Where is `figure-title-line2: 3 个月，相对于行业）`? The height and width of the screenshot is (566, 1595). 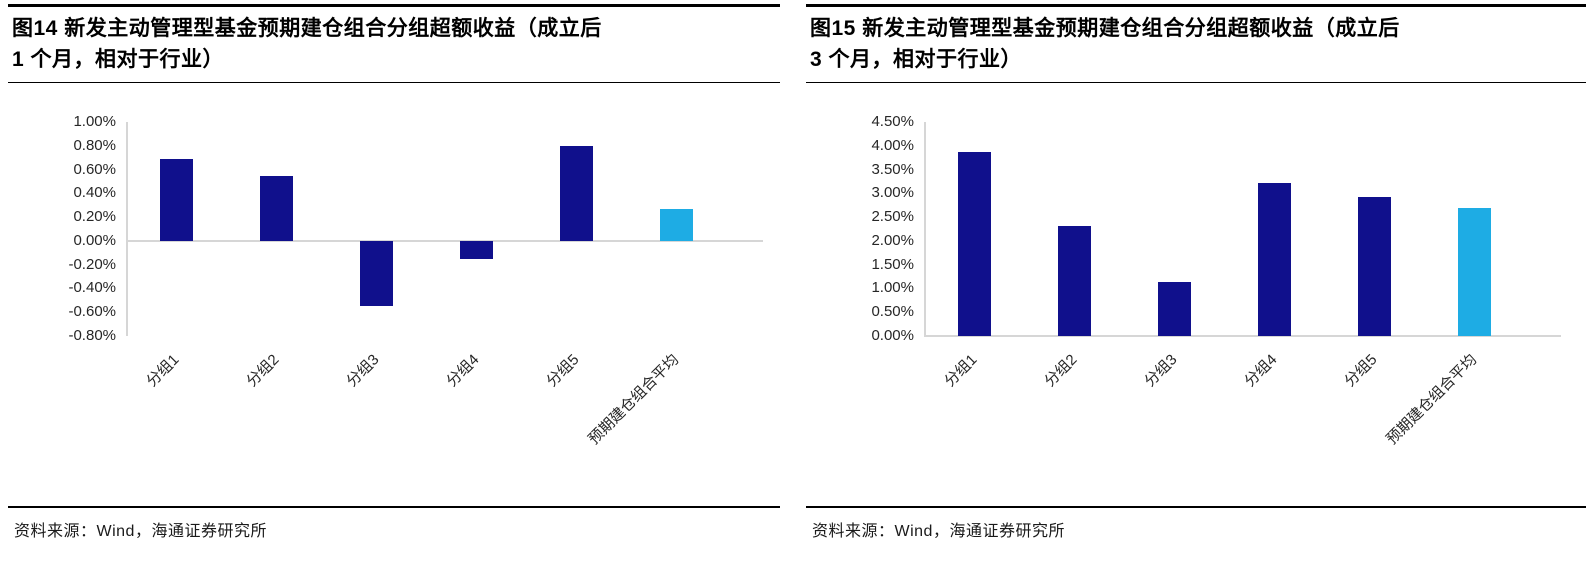
figure-title-line2: 3 个月，相对于行业） is located at coordinates (916, 59).